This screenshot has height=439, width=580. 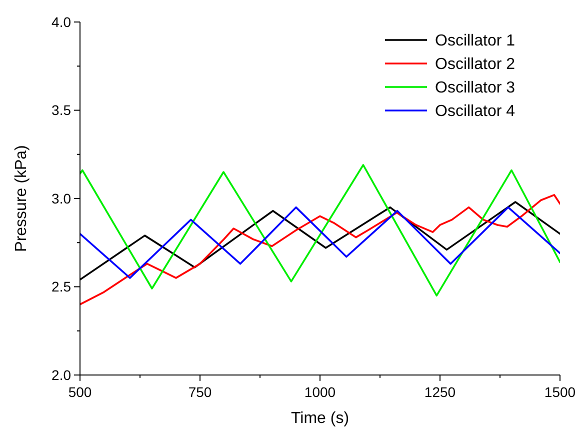 What do you see at coordinates (62, 286) in the screenshot?
I see `y-tick-label: 2.5` at bounding box center [62, 286].